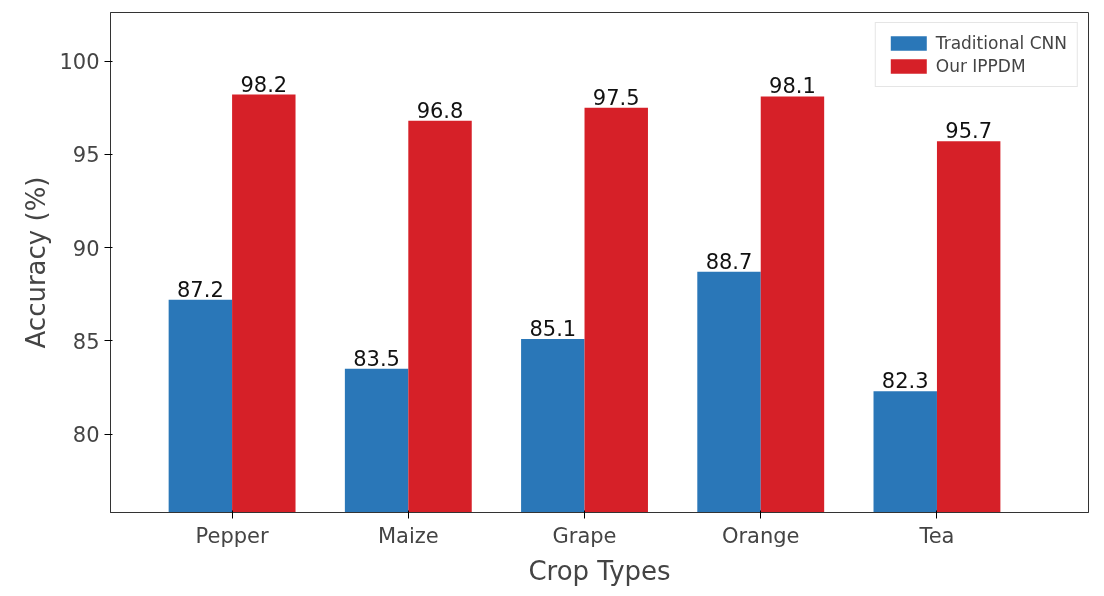 The height and width of the screenshot is (596, 1104). Describe the element at coordinates (980, 66) in the screenshot. I see `legend-label: Our IPPDM` at that location.